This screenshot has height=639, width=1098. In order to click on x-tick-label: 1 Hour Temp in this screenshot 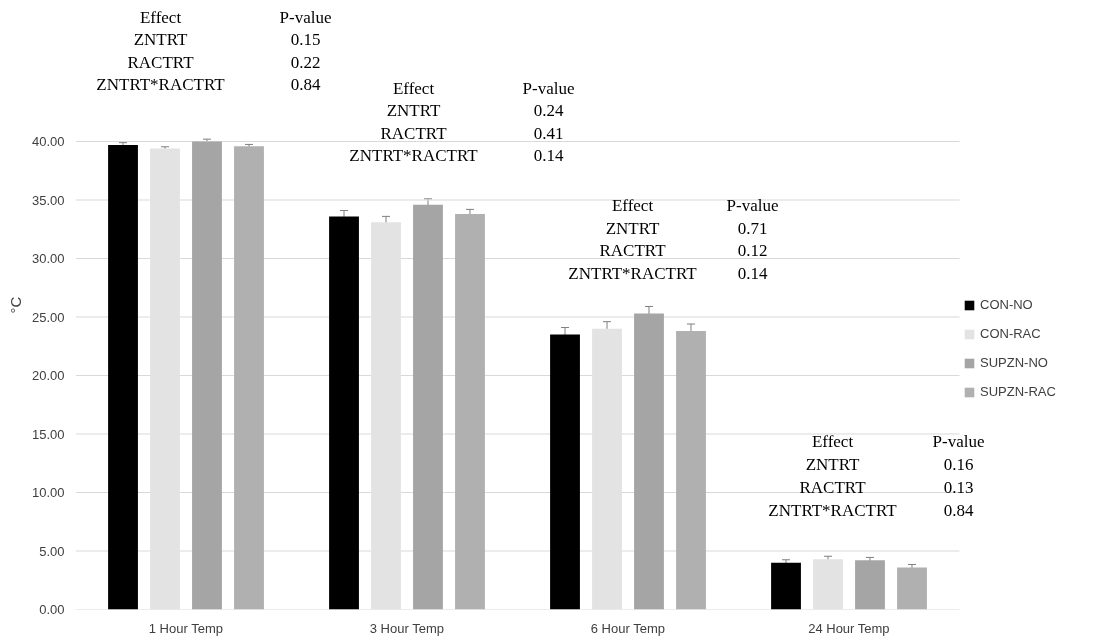, I will do `click(185, 628)`.